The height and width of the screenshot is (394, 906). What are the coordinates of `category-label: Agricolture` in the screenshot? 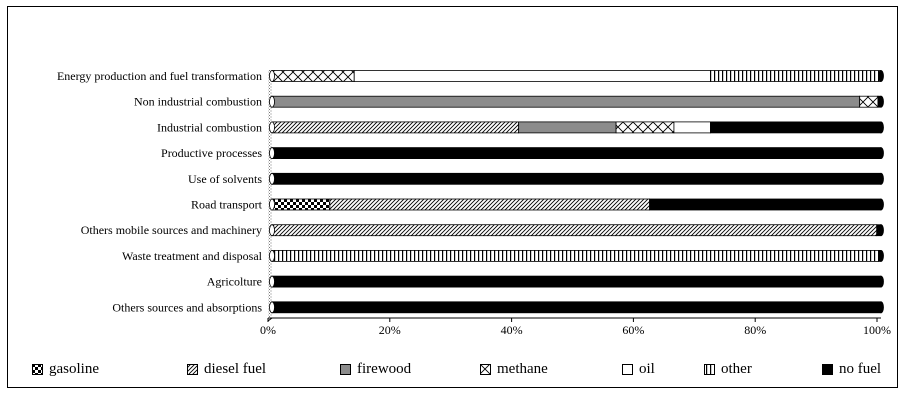 It's located at (234, 282).